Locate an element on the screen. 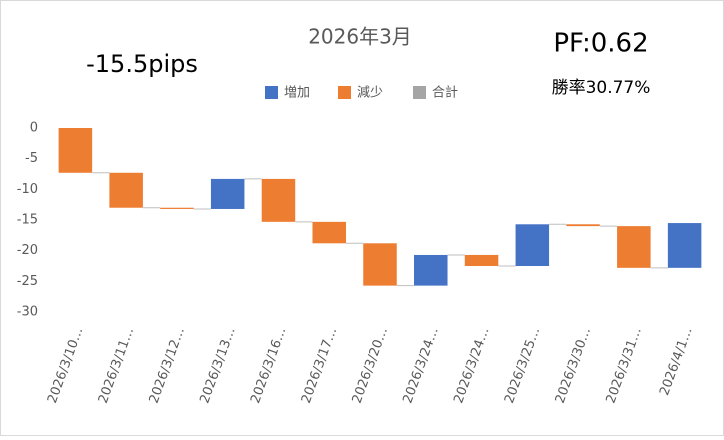 This screenshot has height=440, width=724. y-tick-label: -25 is located at coordinates (27, 281).